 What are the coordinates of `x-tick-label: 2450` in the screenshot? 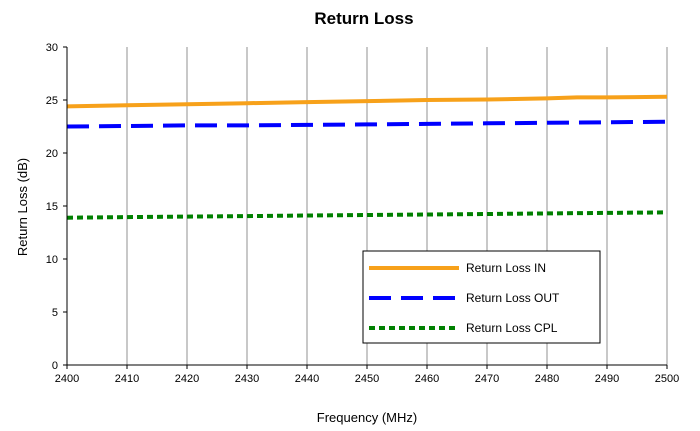 It's located at (367, 379).